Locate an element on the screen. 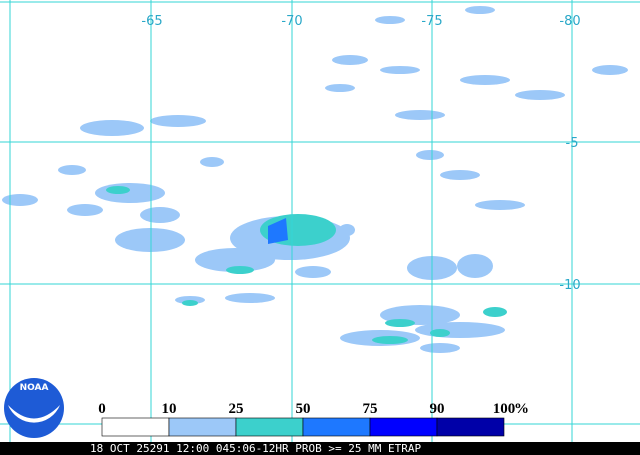  legend-label: 100 is located at coordinates (504, 409).